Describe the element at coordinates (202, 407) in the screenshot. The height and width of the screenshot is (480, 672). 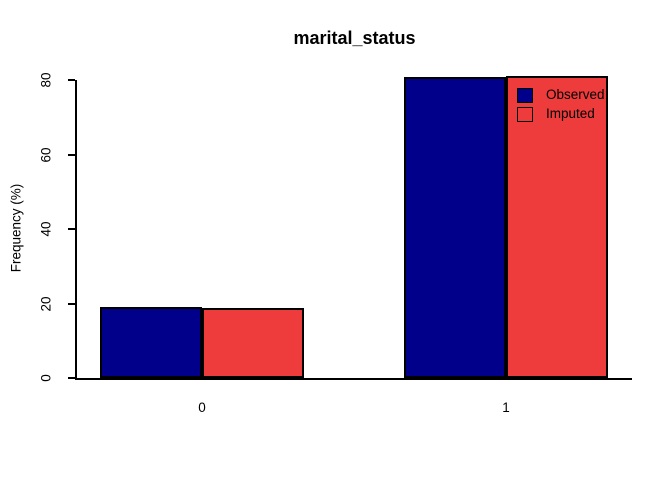
I see `x-tick-label-0: 0` at that location.